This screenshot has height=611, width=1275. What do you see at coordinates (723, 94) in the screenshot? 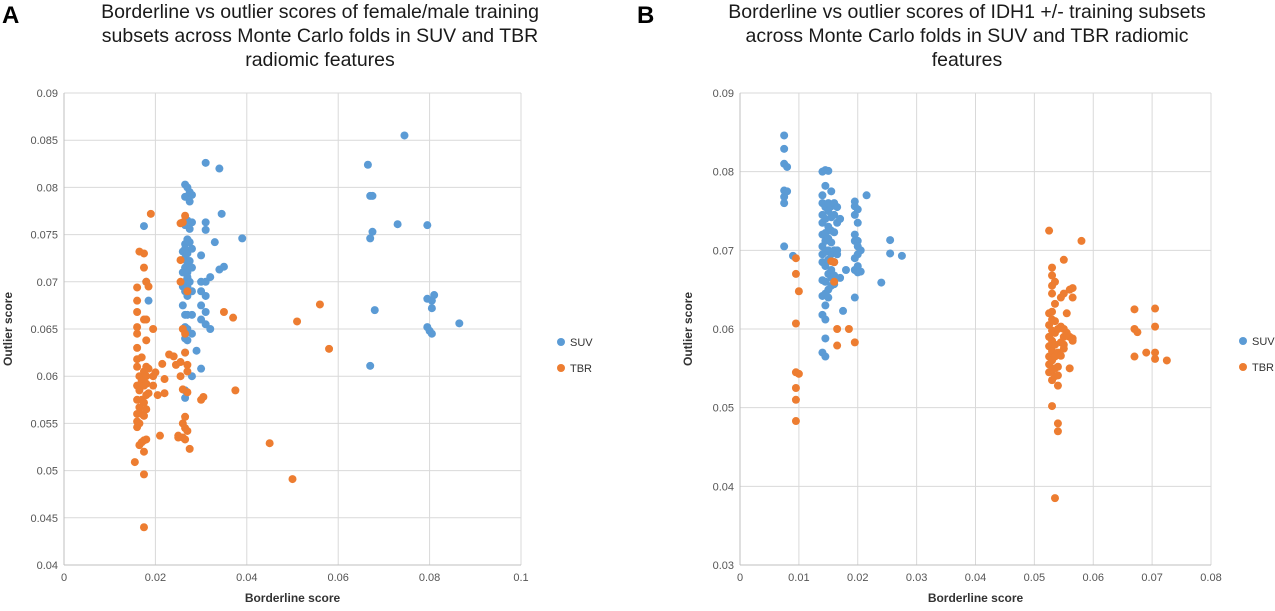
I see `y-tick-label: 0.09` at bounding box center [723, 94].